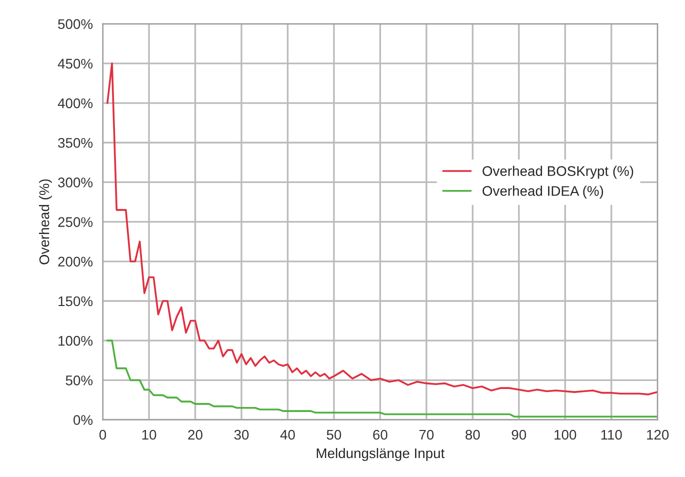 The width and height of the screenshot is (685, 477). I want to click on x-tick-label: 90, so click(519, 435).